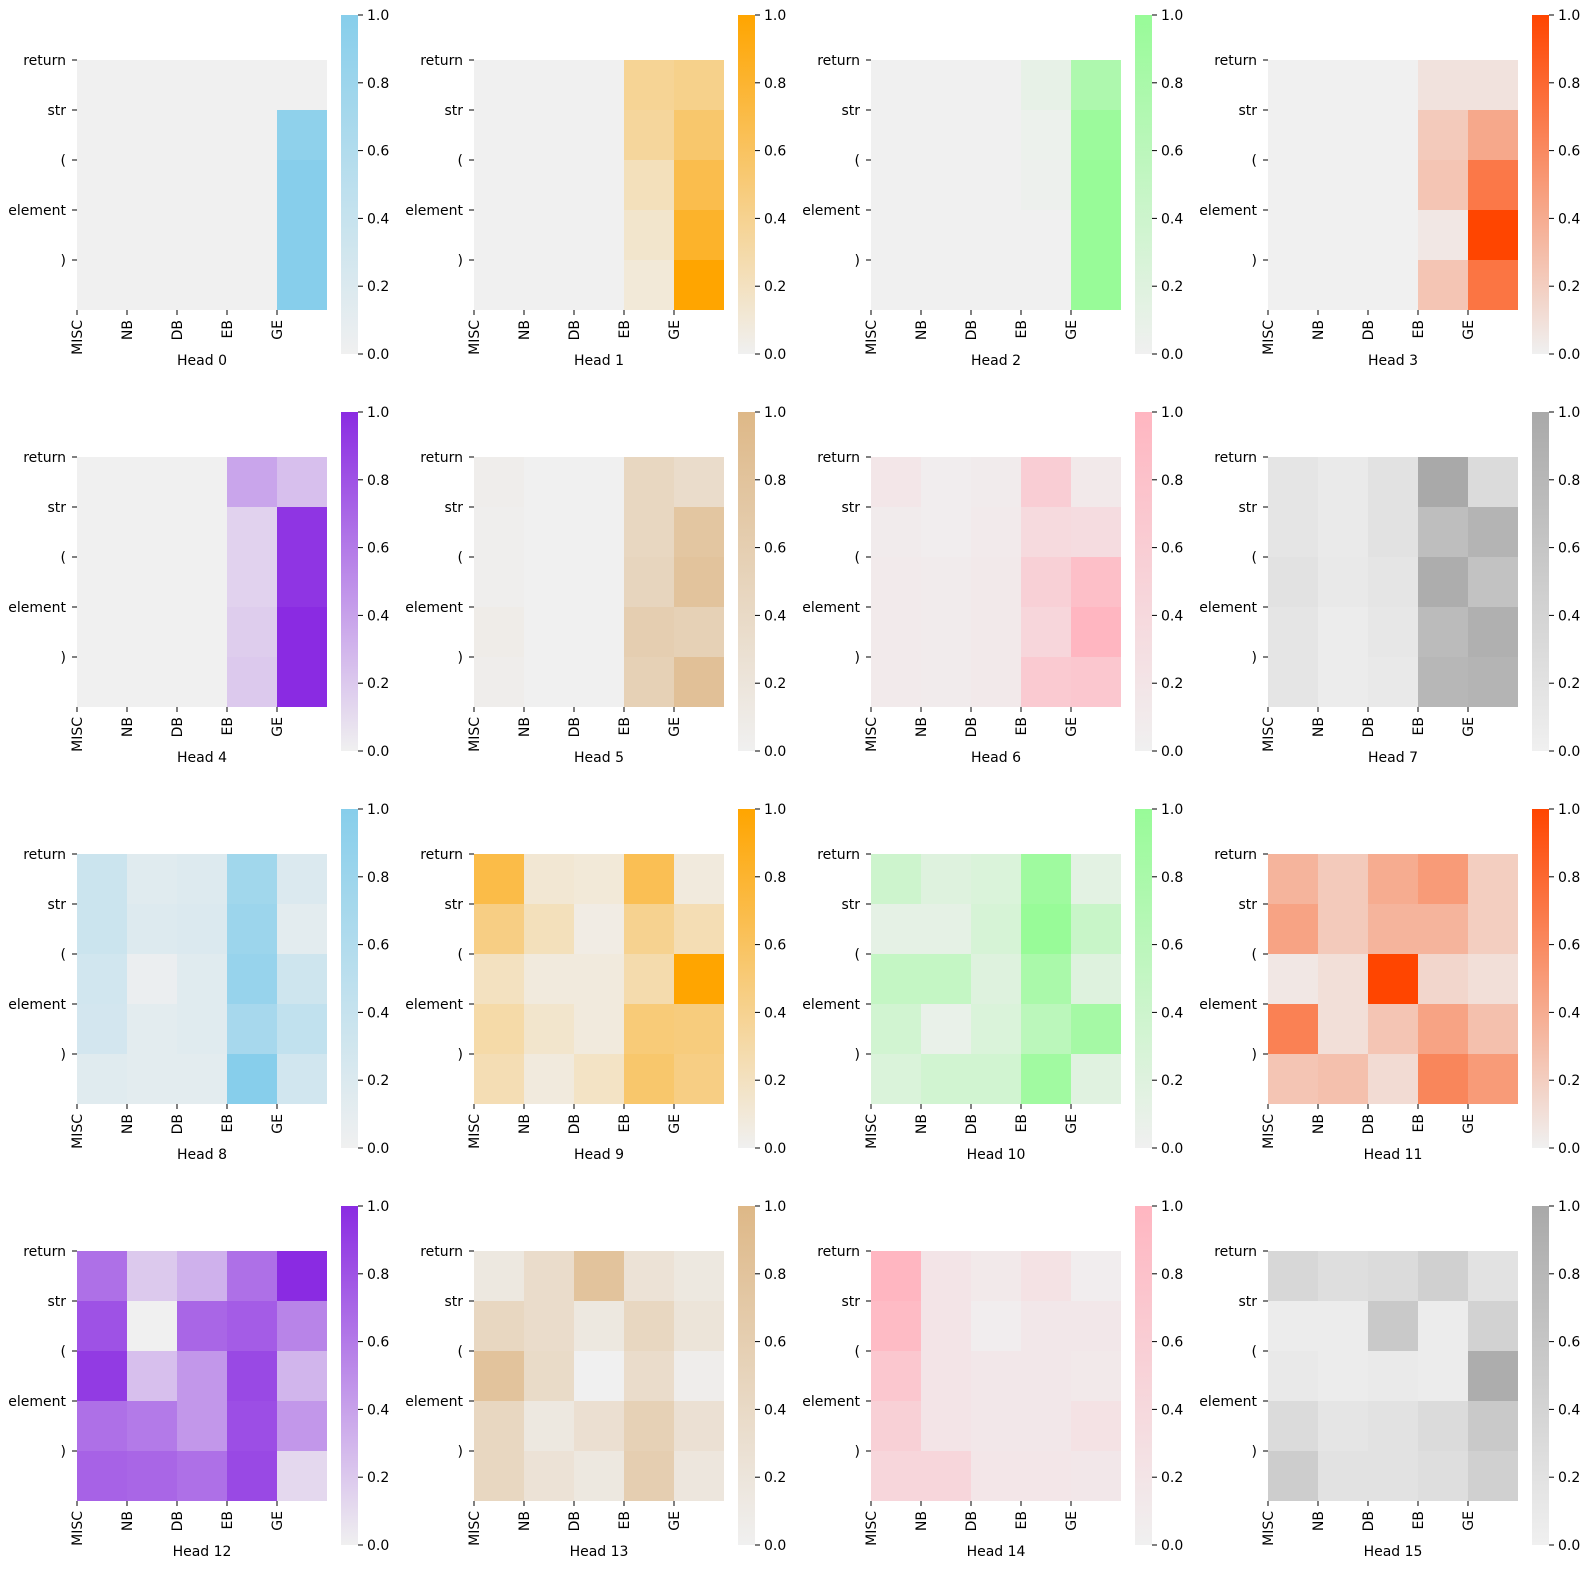 Image resolution: width=1587 pixels, height=1570 pixels. Describe the element at coordinates (850, 111) in the screenshot. I see `y-tick-label: str` at that location.